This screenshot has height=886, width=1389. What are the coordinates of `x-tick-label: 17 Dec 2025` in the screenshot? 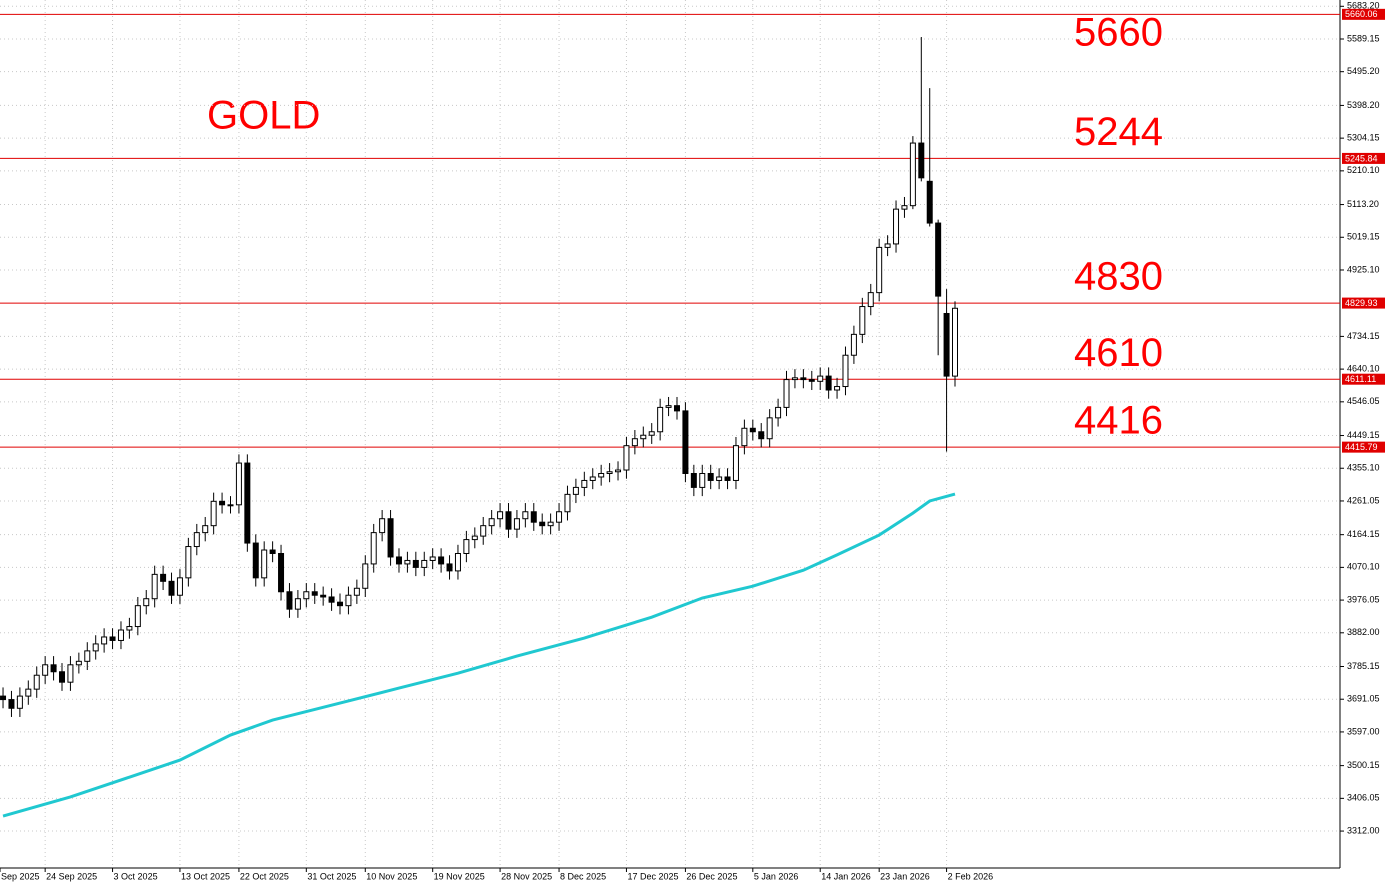 It's located at (652, 876).